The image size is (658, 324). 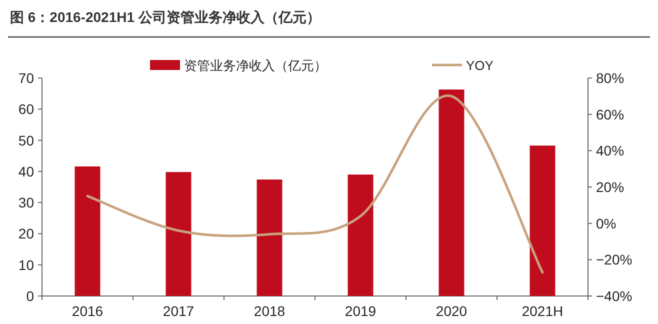 What do you see at coordinates (26, 78) in the screenshot?
I see `y-tick-label: 70` at bounding box center [26, 78].